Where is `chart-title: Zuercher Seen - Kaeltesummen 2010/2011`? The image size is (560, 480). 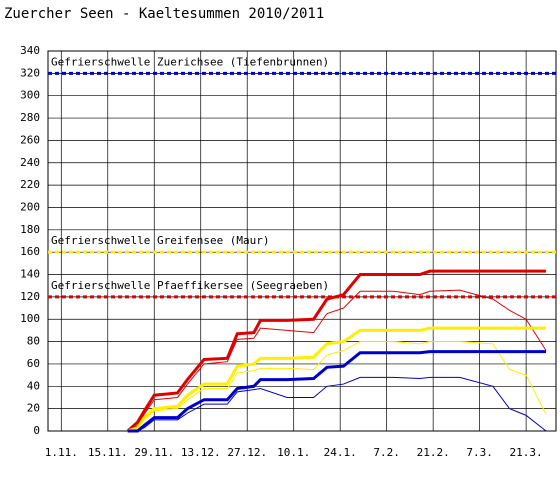 chart-title: Zuercher Seen - Kaeltesummen 2010/2011 is located at coordinates (164, 14).